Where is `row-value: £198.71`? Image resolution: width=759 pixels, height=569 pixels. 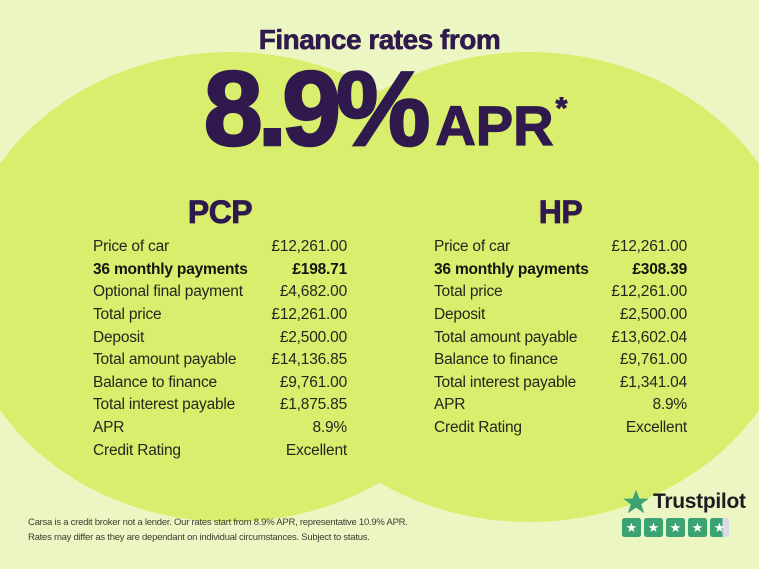 row-value: £198.71 is located at coordinates (319, 269).